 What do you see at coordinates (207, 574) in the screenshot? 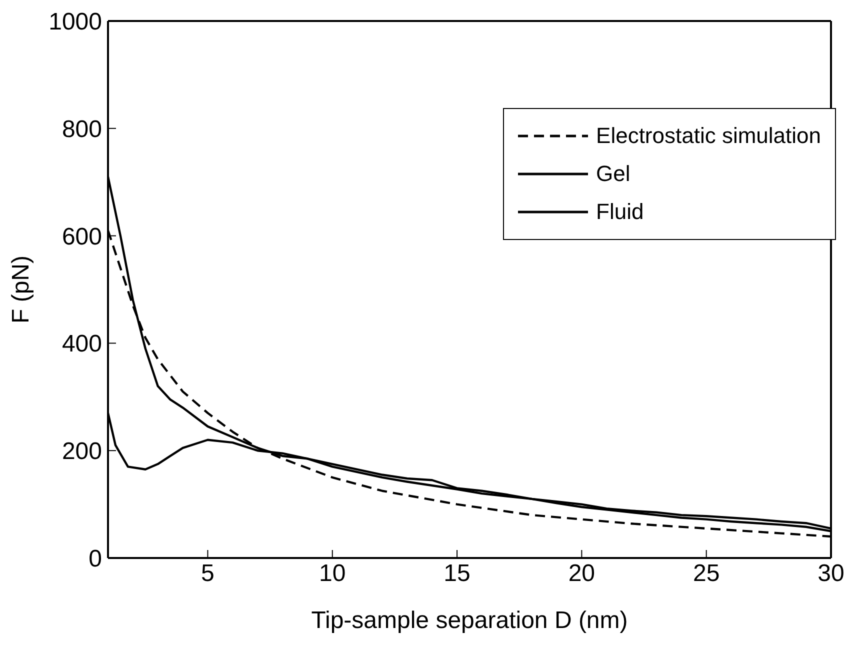
I see `x-tick-label: 5` at bounding box center [207, 574].